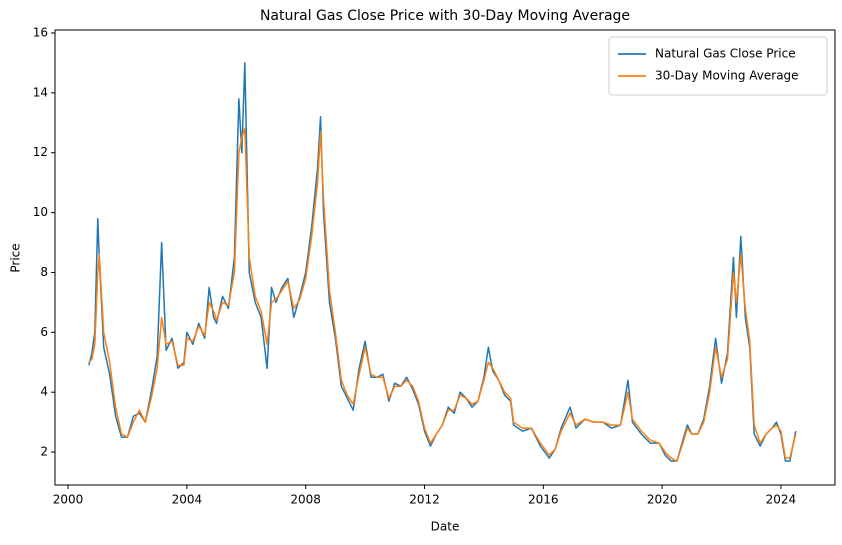 Image resolution: width=842 pixels, height=545 pixels. What do you see at coordinates (44, 272) in the screenshot?
I see `y-tick-label: 8` at bounding box center [44, 272].